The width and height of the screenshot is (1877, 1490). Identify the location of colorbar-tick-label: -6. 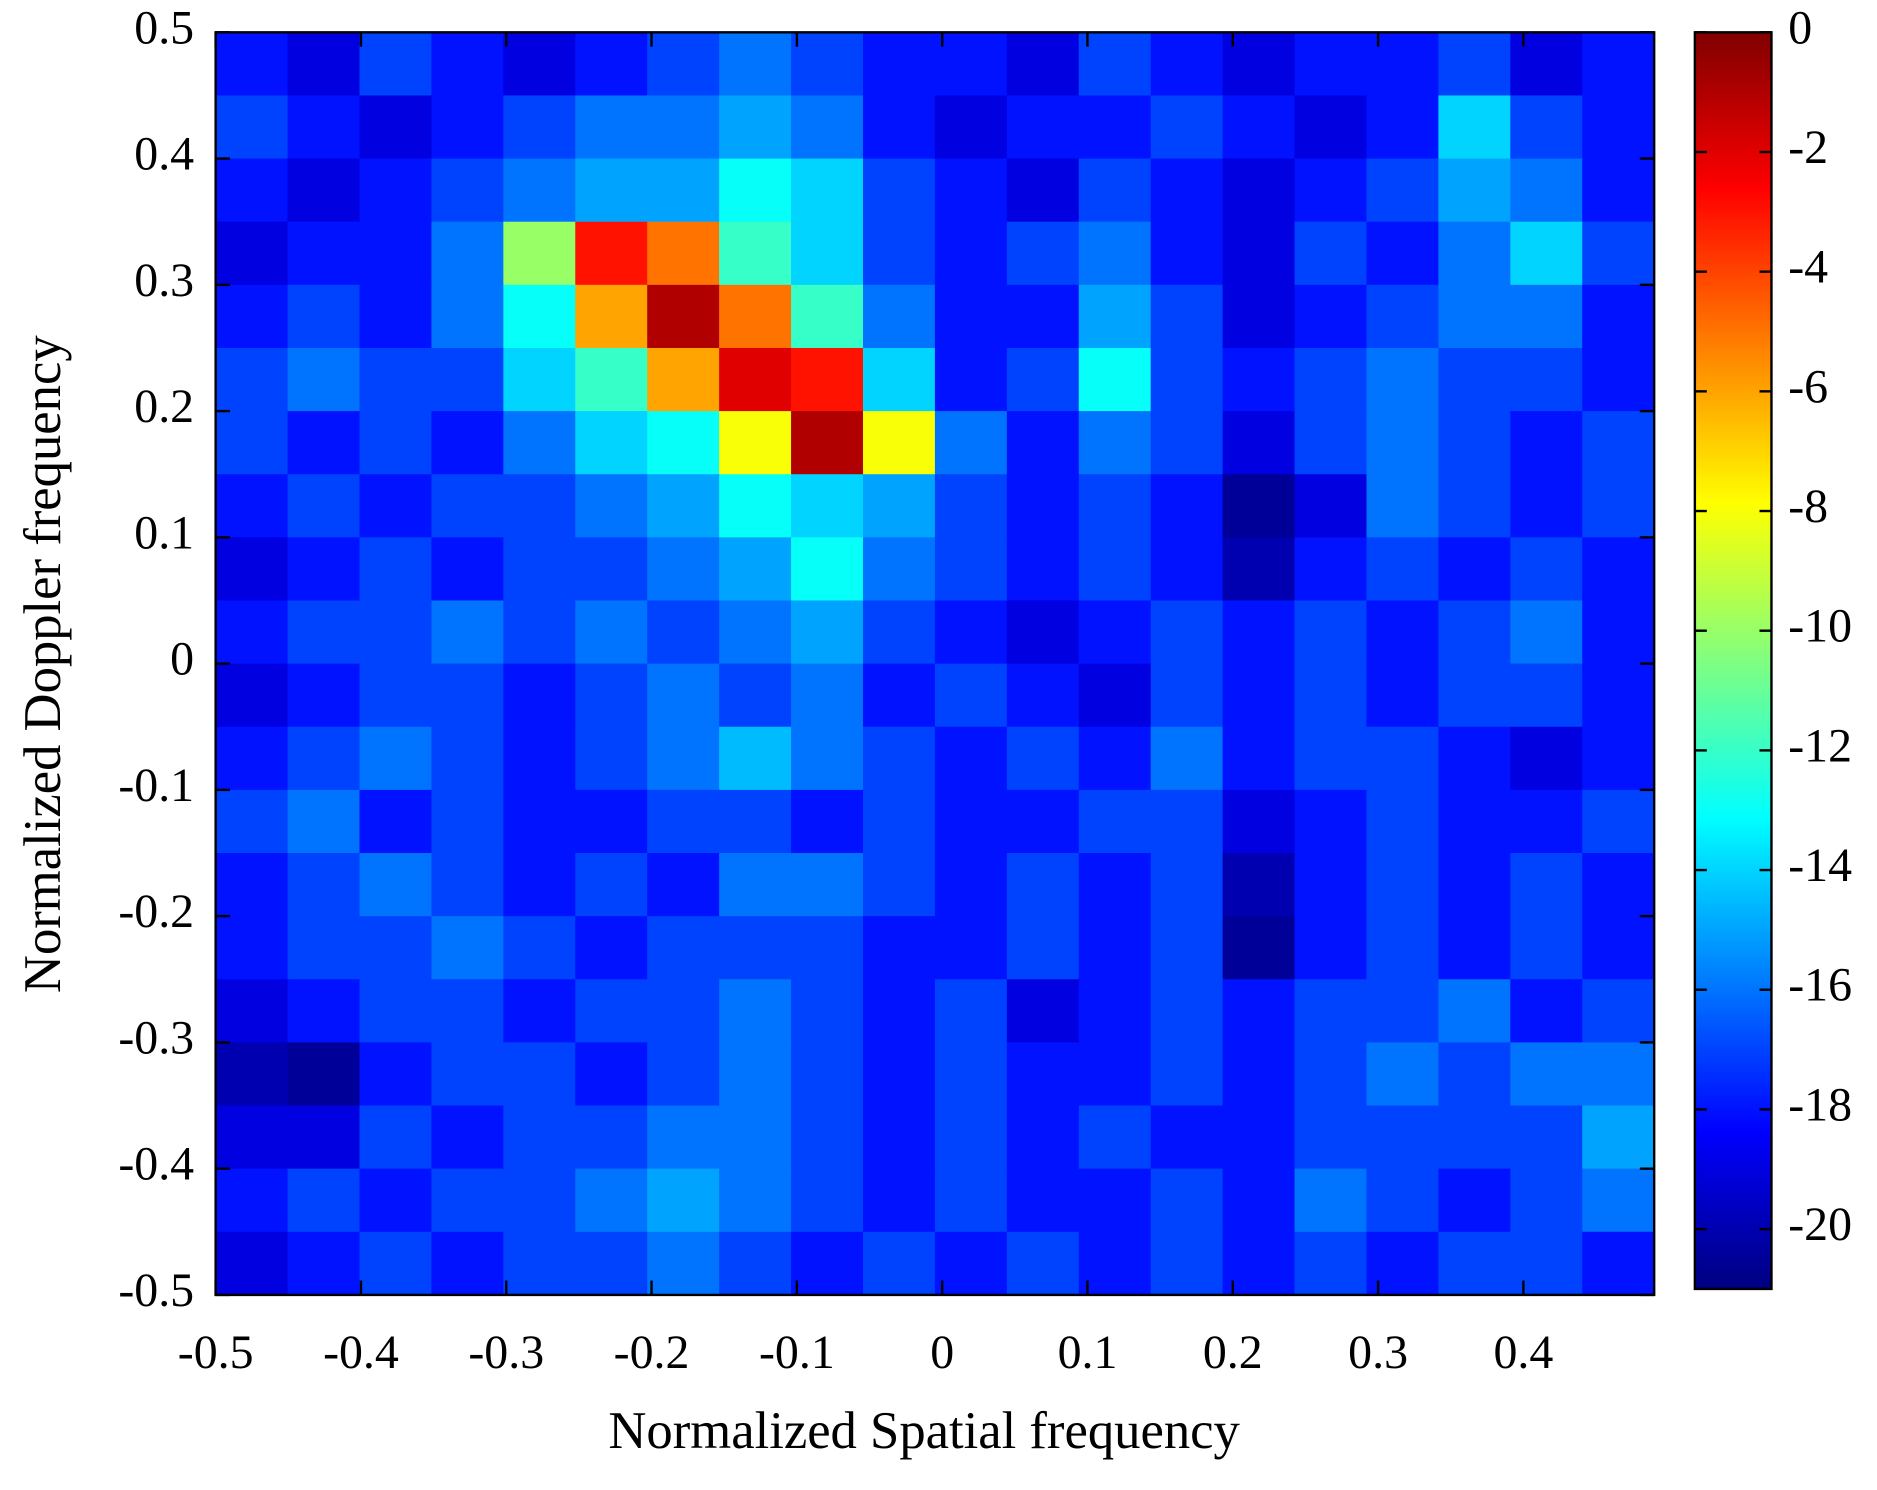
(1808, 386).